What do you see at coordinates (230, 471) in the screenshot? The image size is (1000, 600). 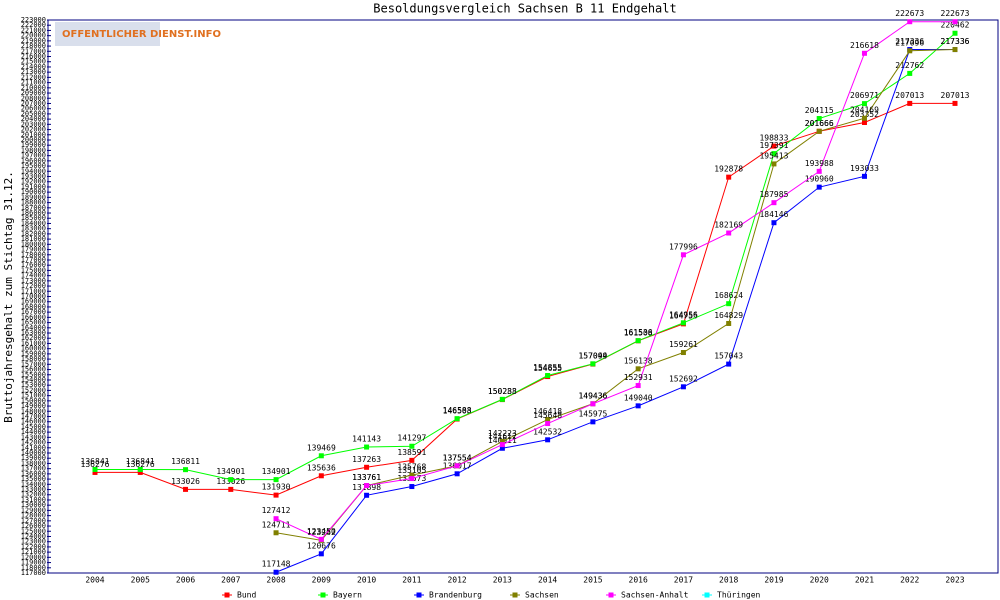 I see `value-label: 134901` at bounding box center [230, 471].